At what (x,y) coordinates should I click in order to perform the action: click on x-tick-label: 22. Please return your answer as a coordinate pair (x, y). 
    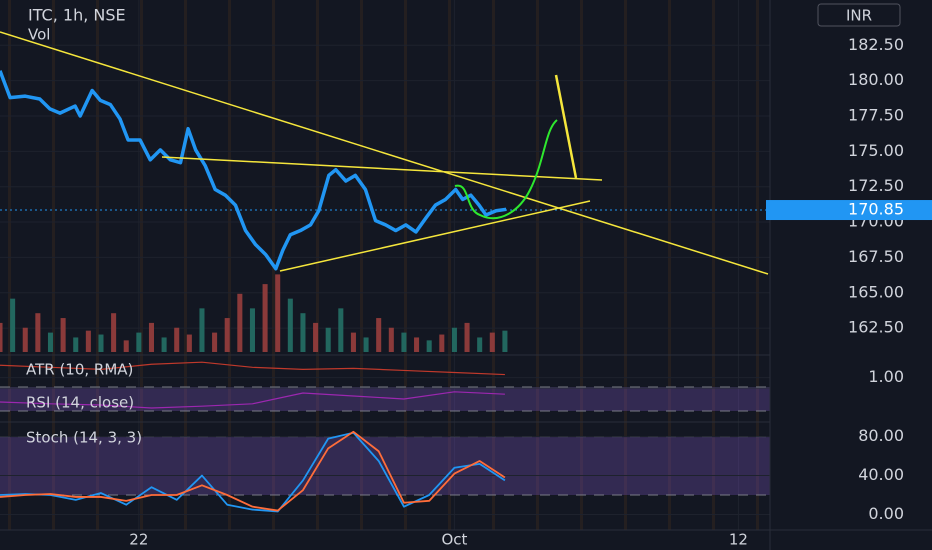
    Looking at the image, I should click on (138, 540).